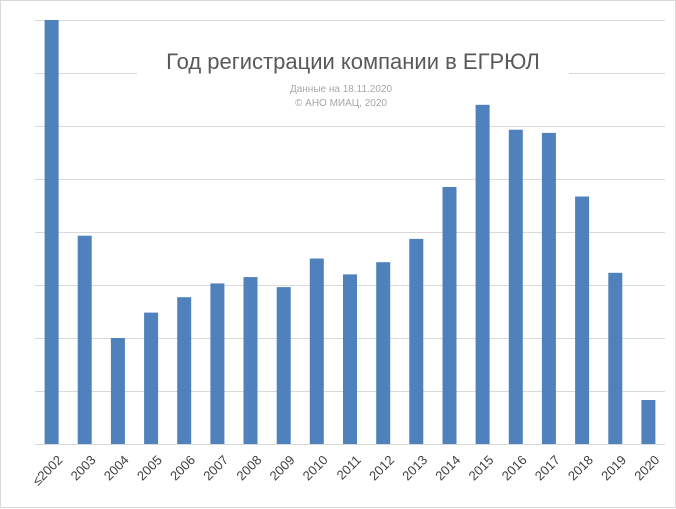  What do you see at coordinates (416, 341) in the screenshot?
I see `bar-2013` at bounding box center [416, 341].